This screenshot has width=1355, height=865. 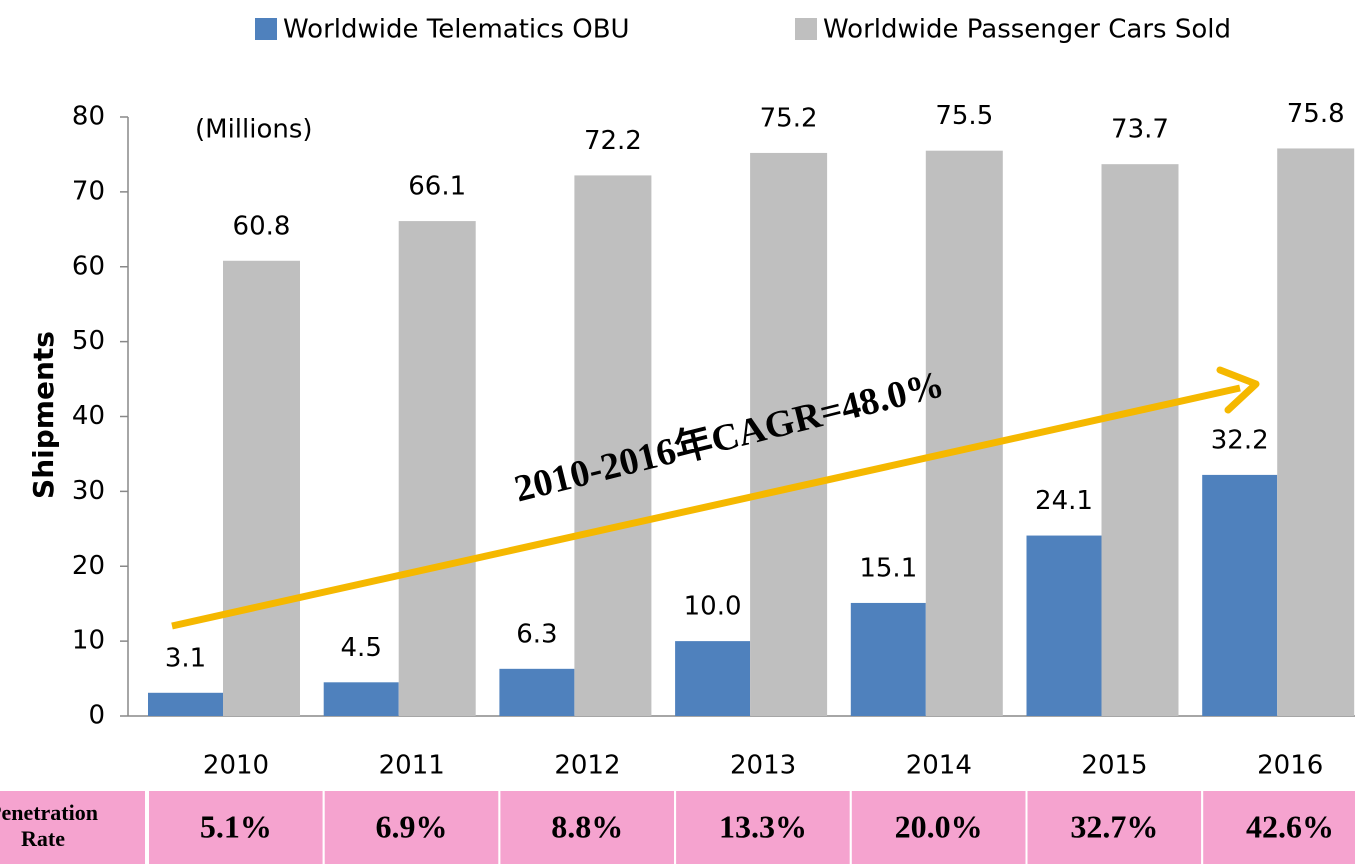 I want to click on unit-note: (Millions), so click(x=254, y=130).